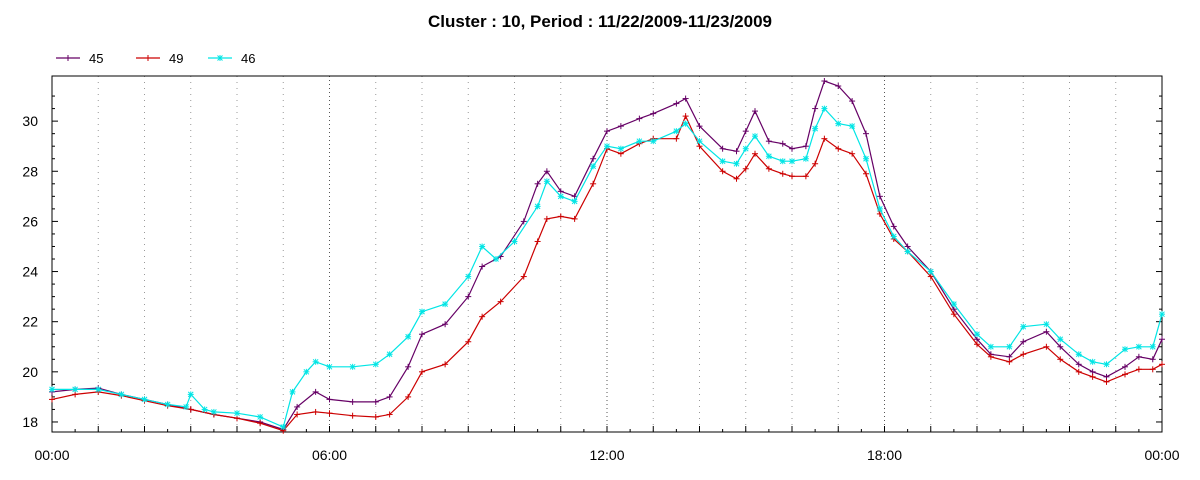 The height and width of the screenshot is (480, 1200). What do you see at coordinates (248, 58) in the screenshot?
I see `legend-label: 46` at bounding box center [248, 58].